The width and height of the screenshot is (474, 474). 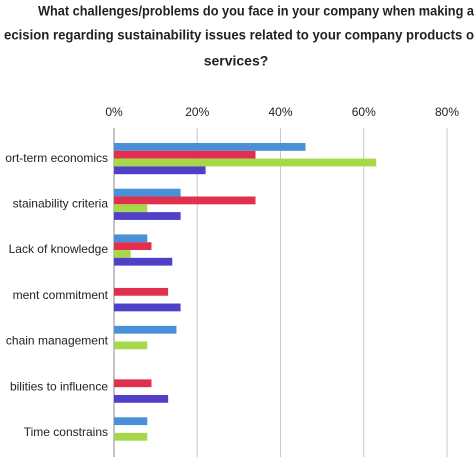 What do you see at coordinates (114, 112) in the screenshot?
I see `x-tick-label: 0%` at bounding box center [114, 112].